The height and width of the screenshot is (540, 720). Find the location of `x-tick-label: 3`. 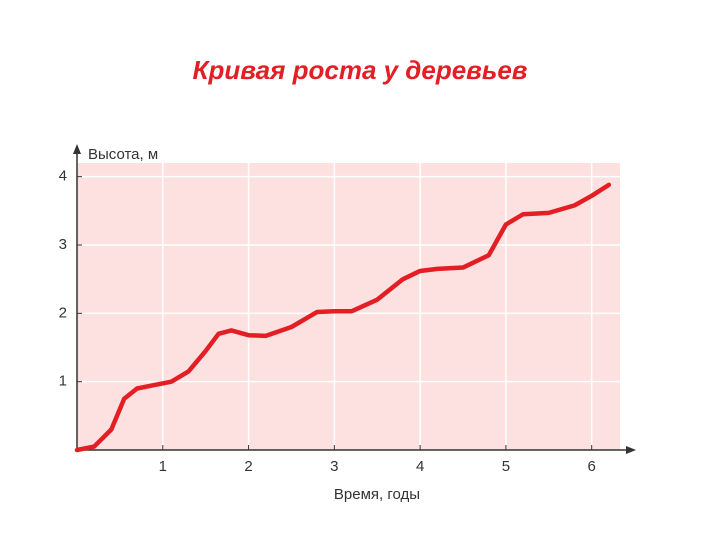

x-tick-label: 3 is located at coordinates (334, 466).